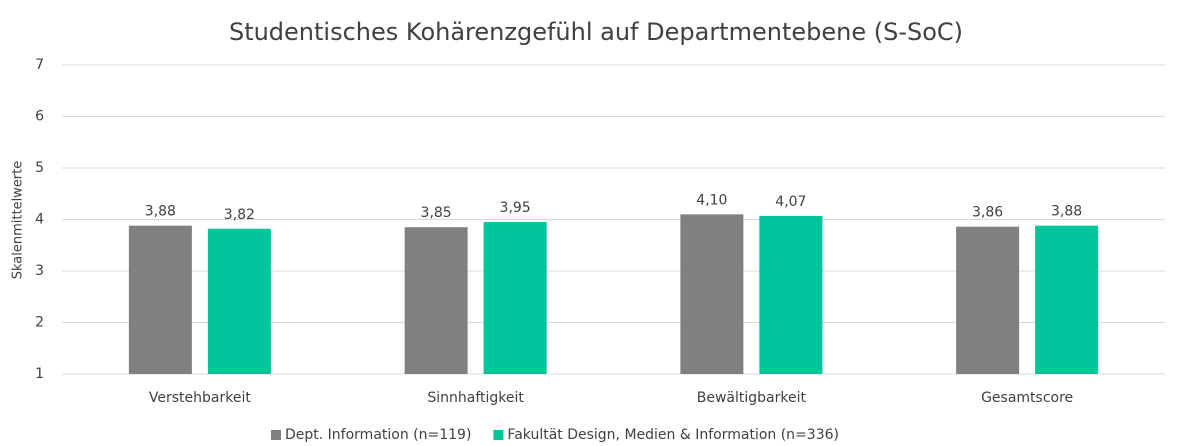 This screenshot has height=446, width=1179. Describe the element at coordinates (39, 117) in the screenshot. I see `y-tick-label: 6` at that location.